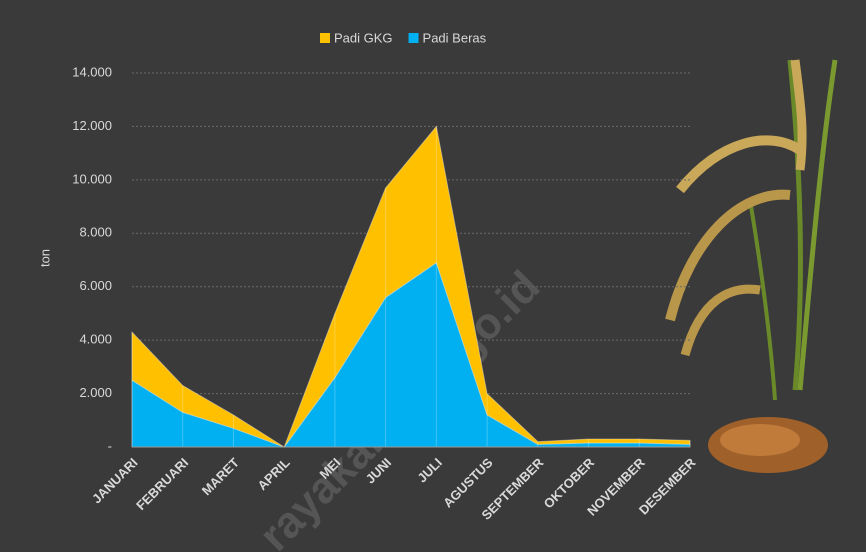 The image size is (866, 552). What do you see at coordinates (95, 285) in the screenshot?
I see `y-tick-label: 6.000` at bounding box center [95, 285].